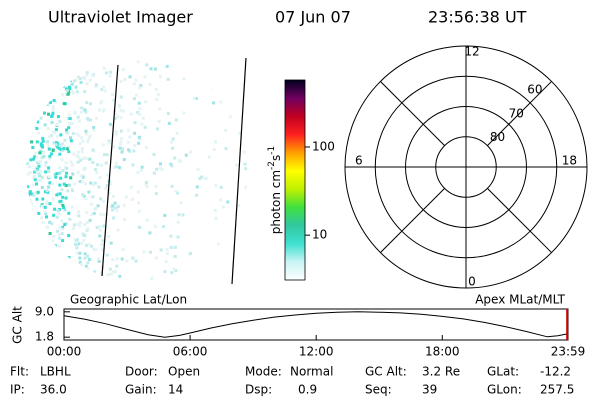 This screenshot has width=600, height=400. I want to click on x-tick-label: 18:00, so click(442, 352).